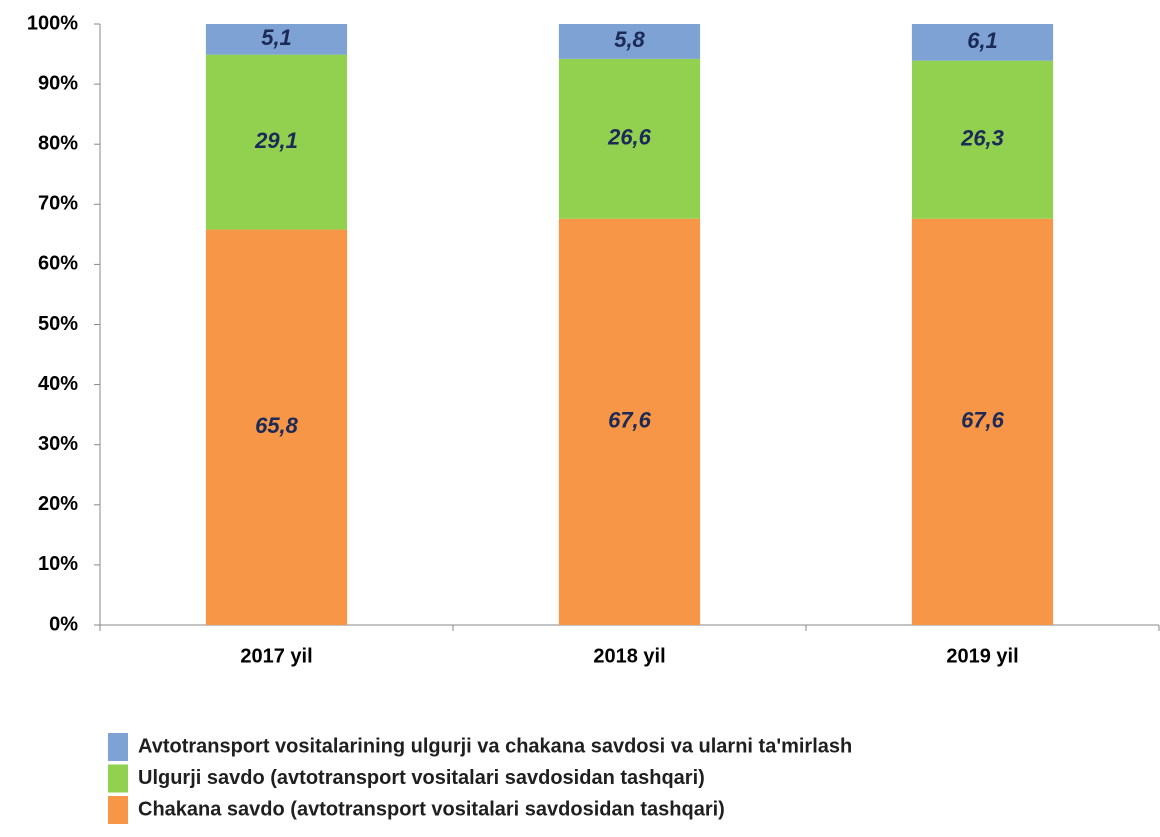  Describe the element at coordinates (63, 624) in the screenshot. I see `y-tick-label: 0%` at that location.